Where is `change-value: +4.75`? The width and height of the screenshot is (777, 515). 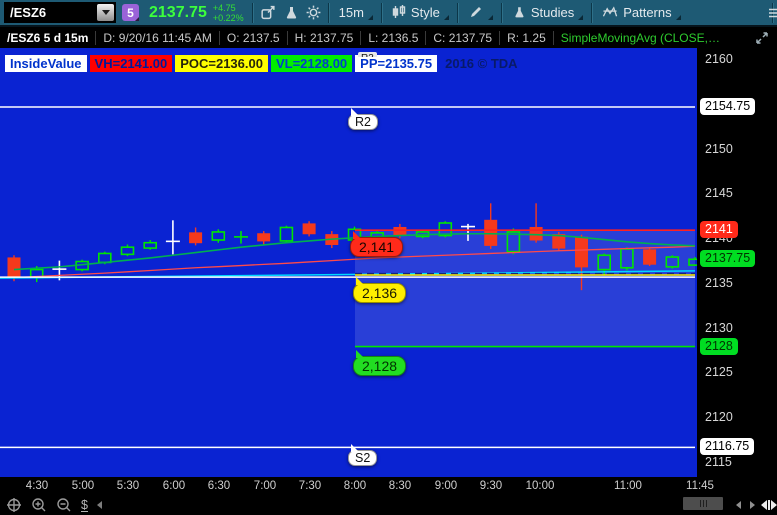
change-value: +4.75 is located at coordinates (224, 7).